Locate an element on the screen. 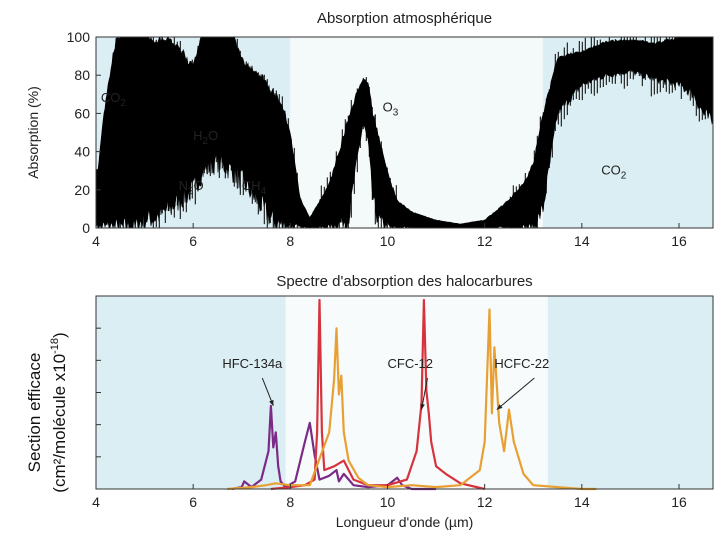 This screenshot has height=541, width=727. y-tick-label: 40 is located at coordinates (82, 152).